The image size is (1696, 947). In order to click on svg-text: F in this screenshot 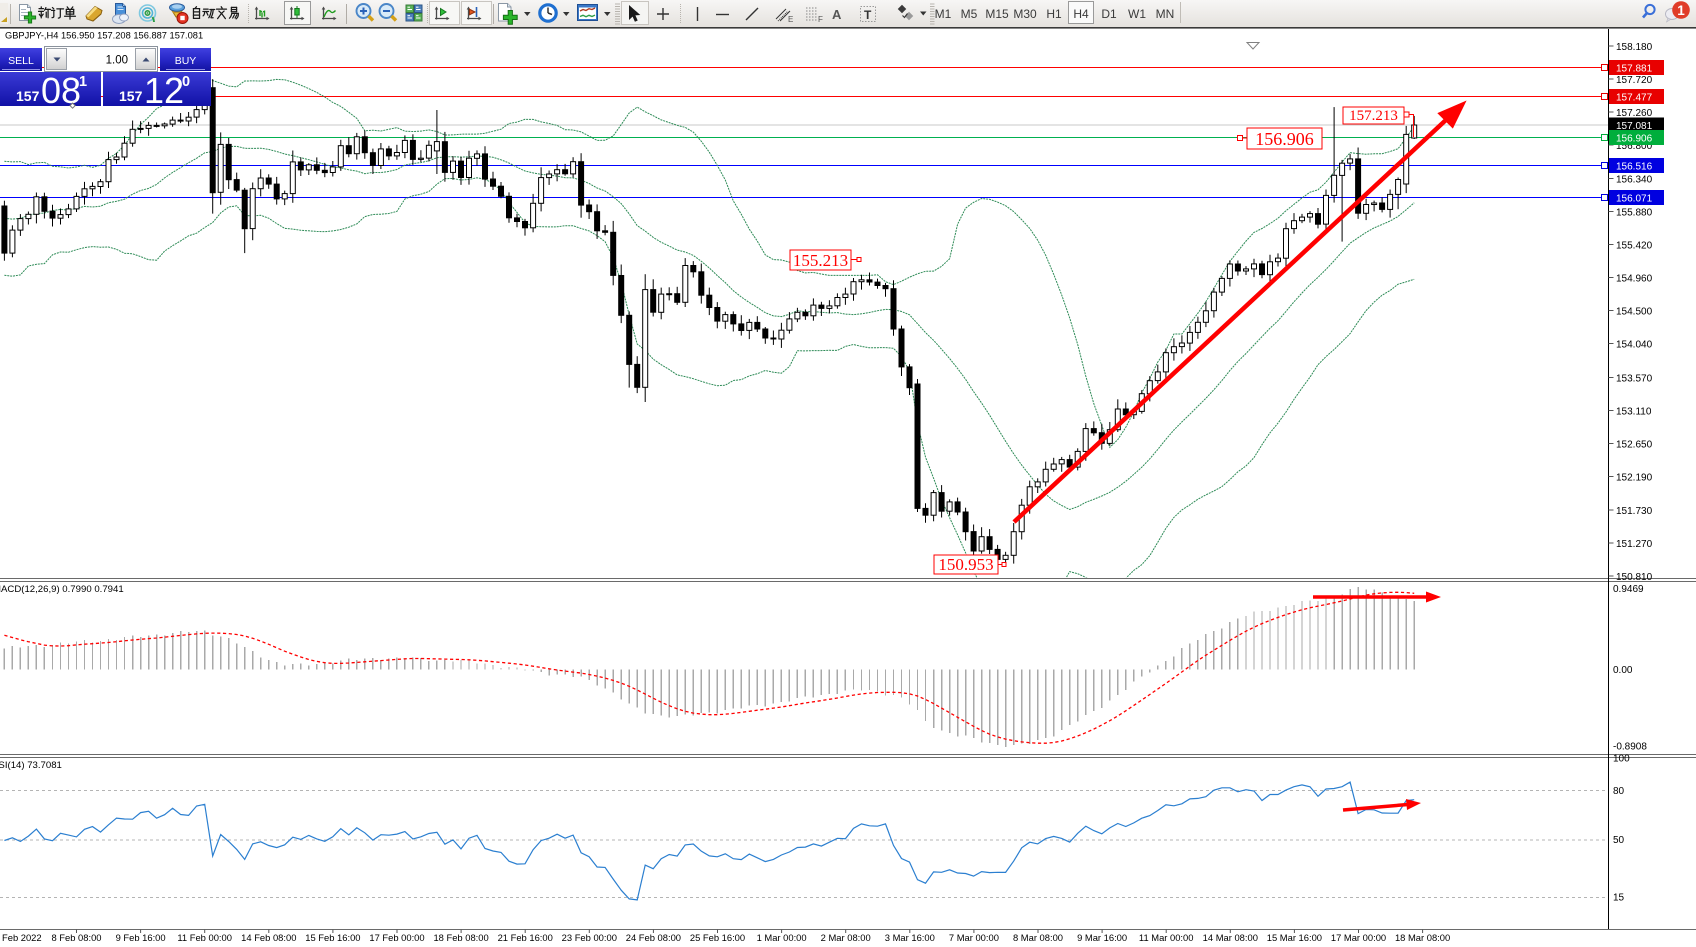, I will do `click(820, 19)`.